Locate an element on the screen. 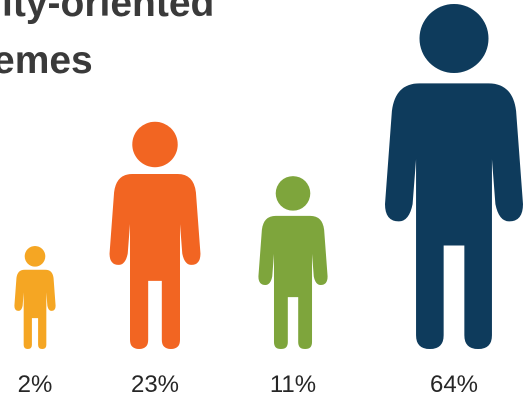  value-label-4: 64% is located at coordinates (454, 384).